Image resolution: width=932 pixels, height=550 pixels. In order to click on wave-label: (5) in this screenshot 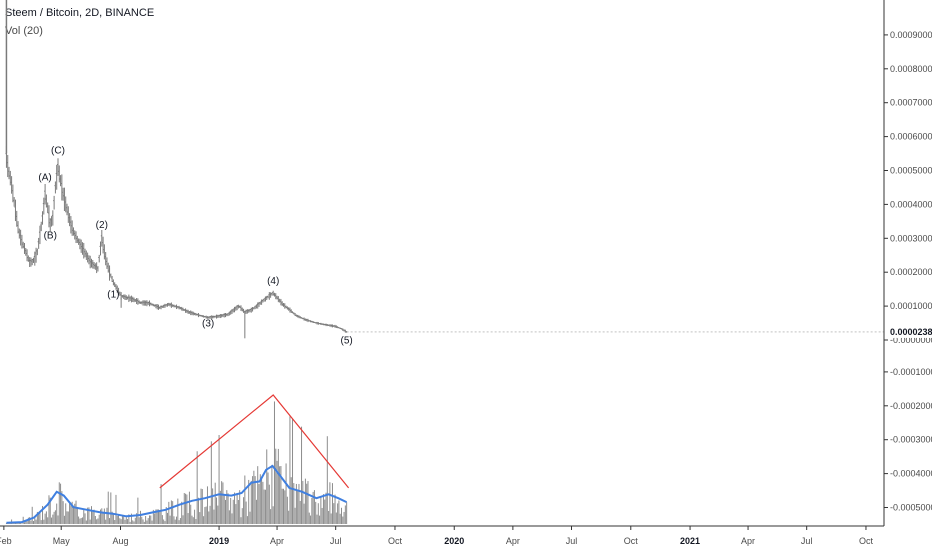, I will do `click(347, 340)`.